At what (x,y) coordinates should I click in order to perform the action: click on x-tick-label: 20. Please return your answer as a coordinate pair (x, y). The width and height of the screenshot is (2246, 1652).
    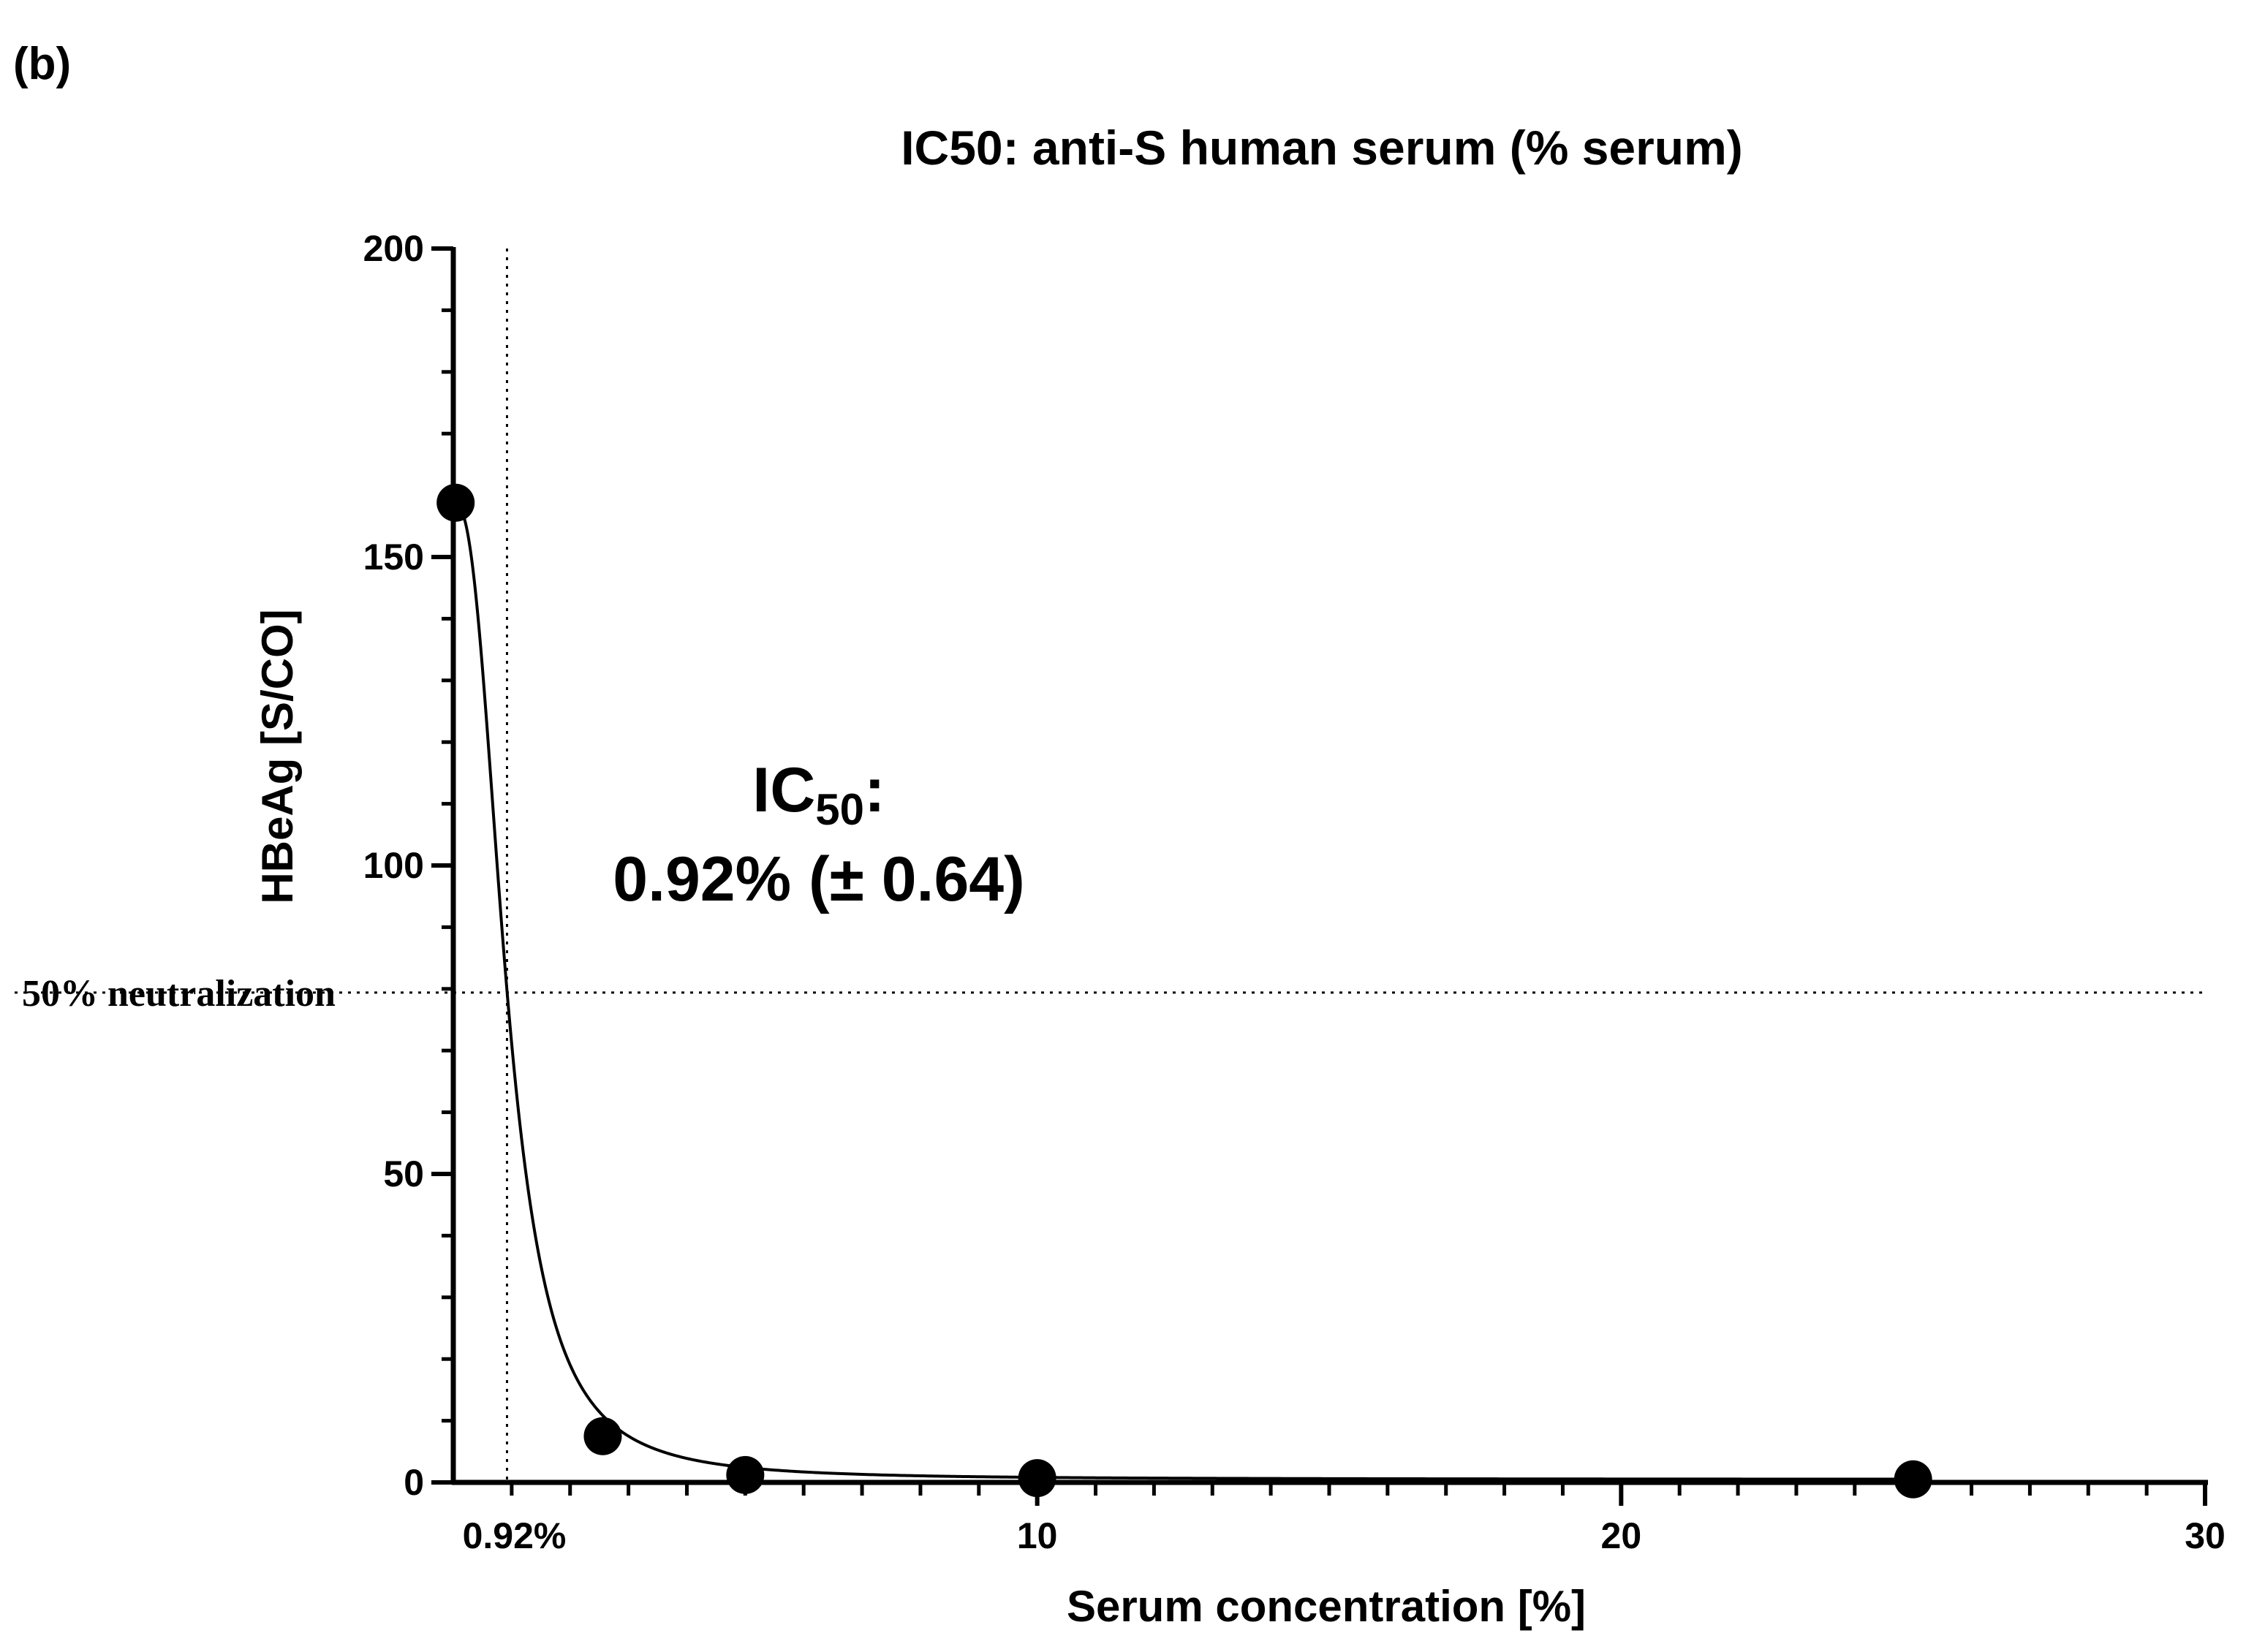
    Looking at the image, I should click on (1621, 1536).